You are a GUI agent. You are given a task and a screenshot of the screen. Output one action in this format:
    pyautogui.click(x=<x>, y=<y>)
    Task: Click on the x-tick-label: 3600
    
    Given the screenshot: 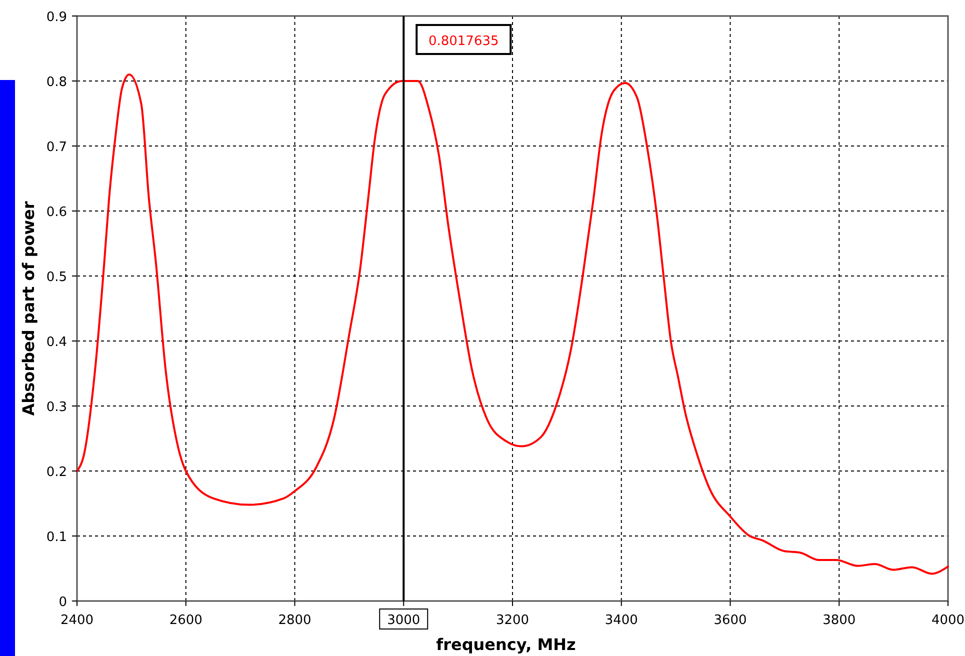 What is the action you would take?
    pyautogui.click(x=730, y=620)
    